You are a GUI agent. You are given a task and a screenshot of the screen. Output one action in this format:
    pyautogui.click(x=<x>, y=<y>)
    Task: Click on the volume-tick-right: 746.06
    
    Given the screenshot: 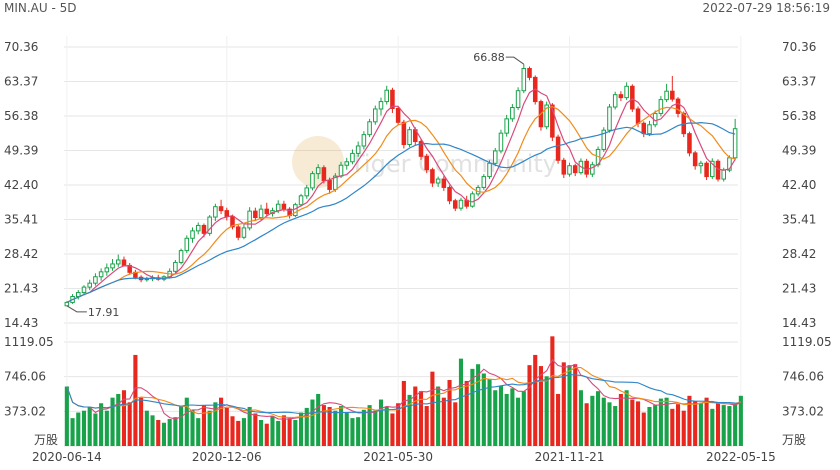 What is the action you would take?
    pyautogui.click(x=803, y=377)
    